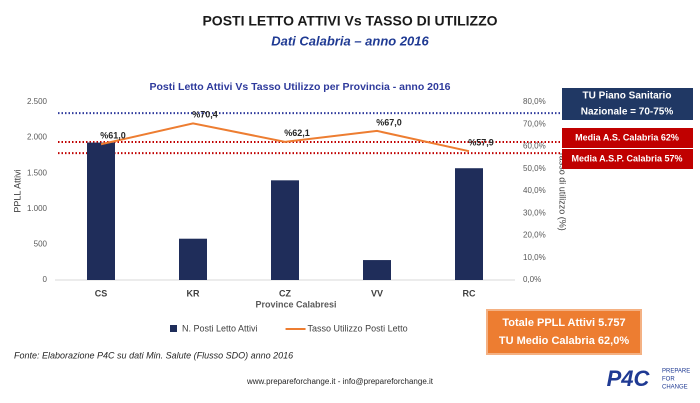  Describe the element at coordinates (113, 136) in the screenshot. I see `data-label: %61,0` at that location.